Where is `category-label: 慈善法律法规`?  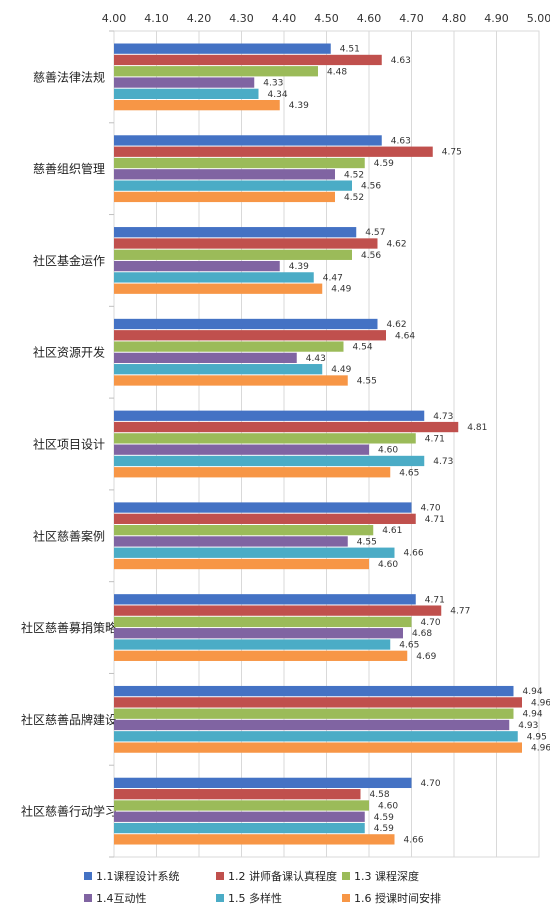
category-label: 慈善法律法规 is located at coordinates (69, 76).